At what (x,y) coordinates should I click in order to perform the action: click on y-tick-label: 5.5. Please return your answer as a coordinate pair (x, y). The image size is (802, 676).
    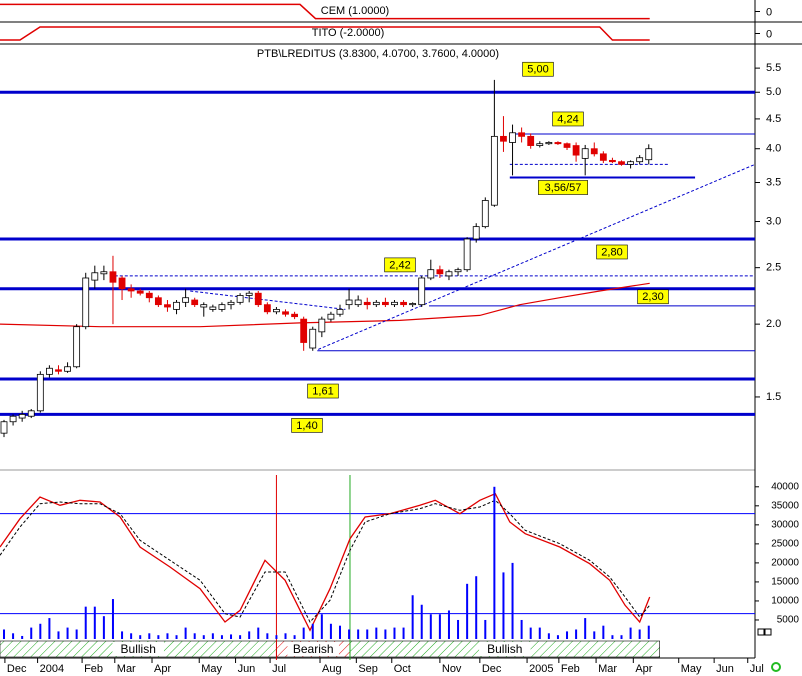
    Looking at the image, I should click on (773, 68).